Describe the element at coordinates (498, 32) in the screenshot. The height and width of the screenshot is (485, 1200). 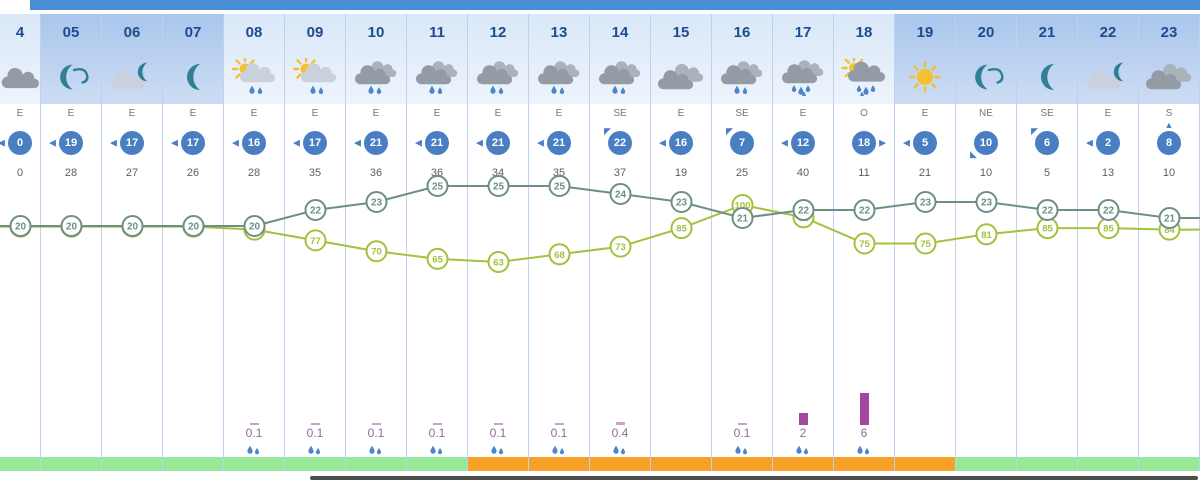
I see `hour-label: 12` at that location.